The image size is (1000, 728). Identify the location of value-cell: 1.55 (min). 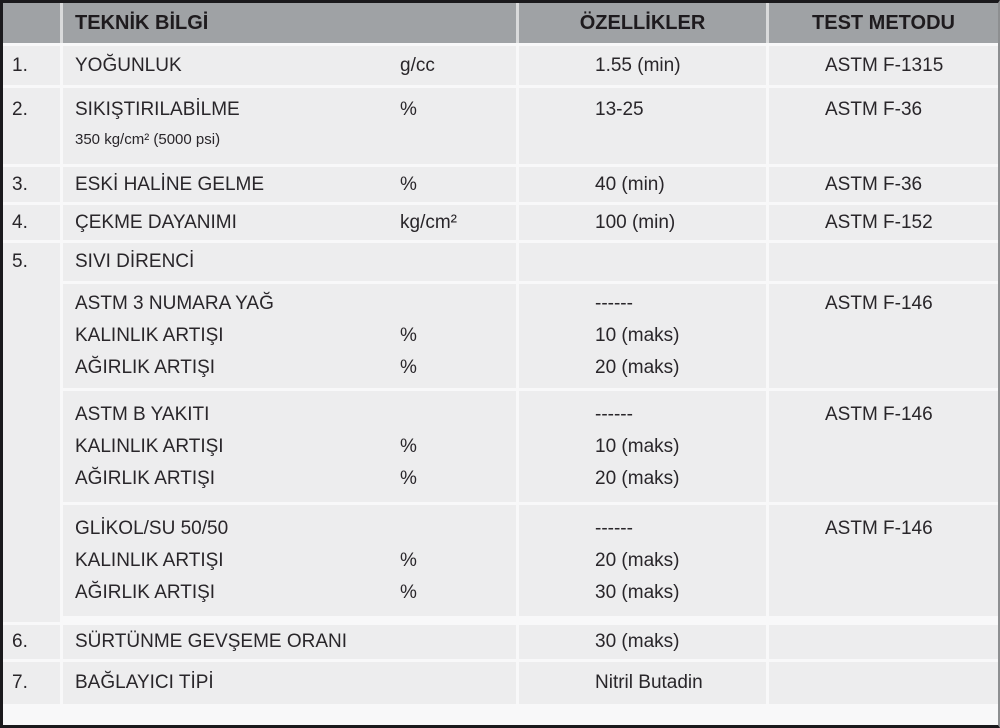
(641, 65).